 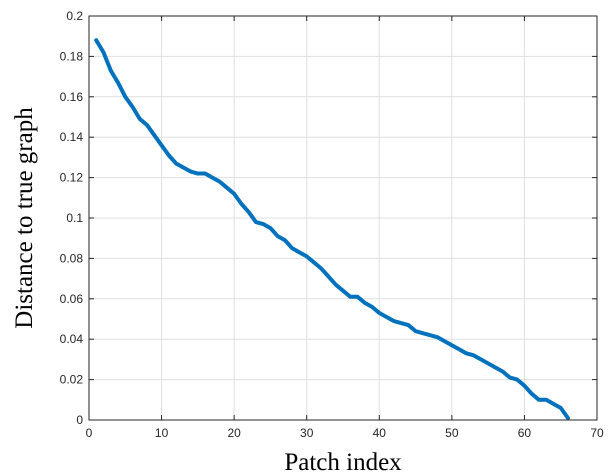 What do you see at coordinates (343, 462) in the screenshot?
I see `x-axis-title: Patch index` at bounding box center [343, 462].